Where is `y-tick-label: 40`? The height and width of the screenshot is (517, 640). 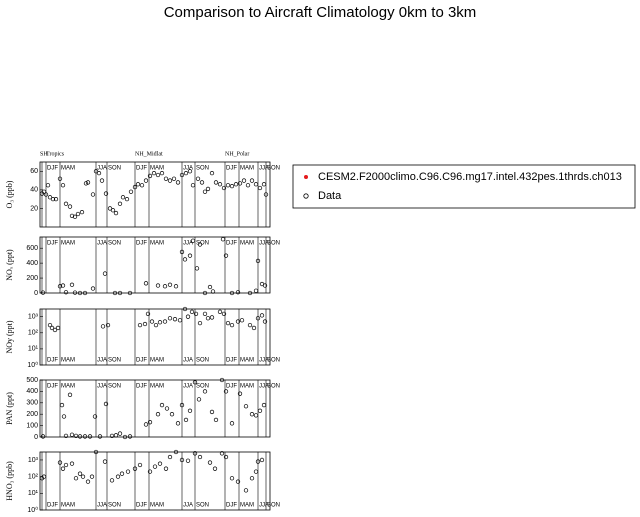
y-tick-label: 40 is located at coordinates (34, 190).